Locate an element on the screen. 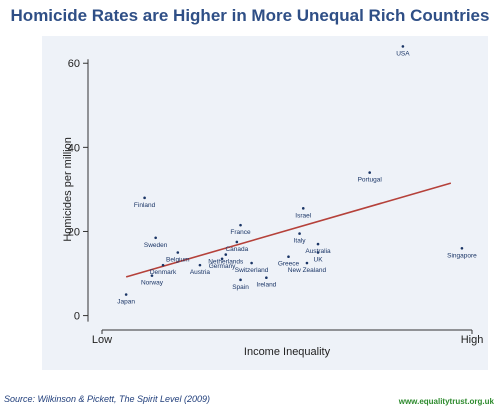 This screenshot has width=500, height=415. point-label: Singapore is located at coordinates (462, 255).